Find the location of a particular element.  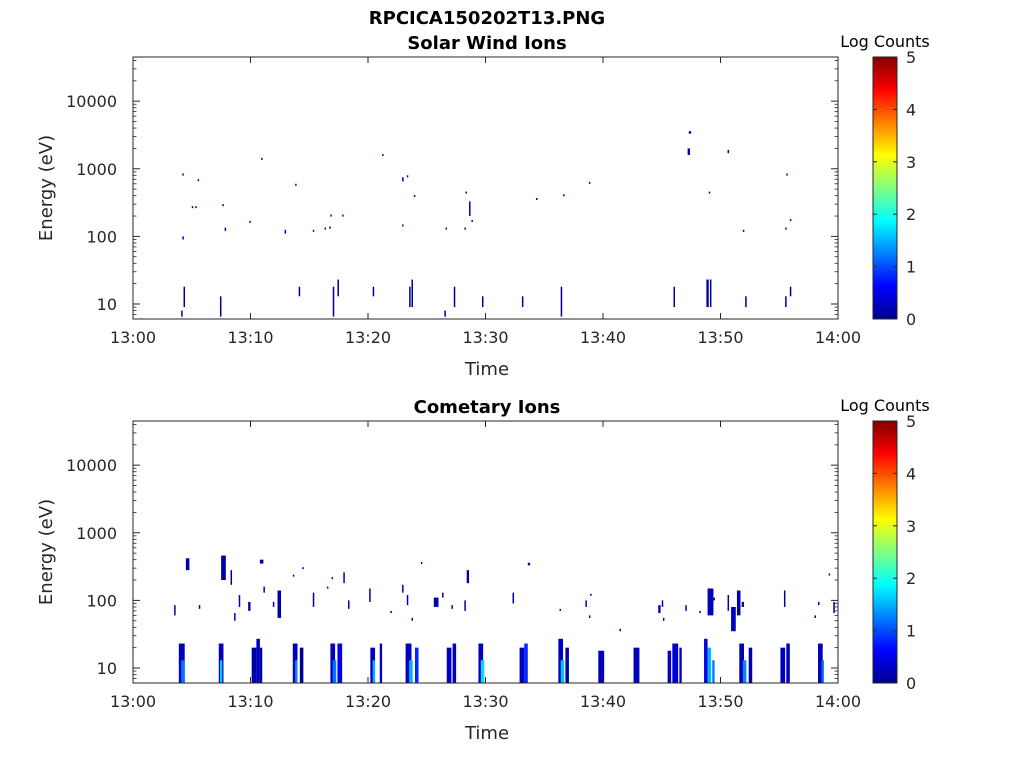

colorbar-tick-label: 2 is located at coordinates (911, 214).